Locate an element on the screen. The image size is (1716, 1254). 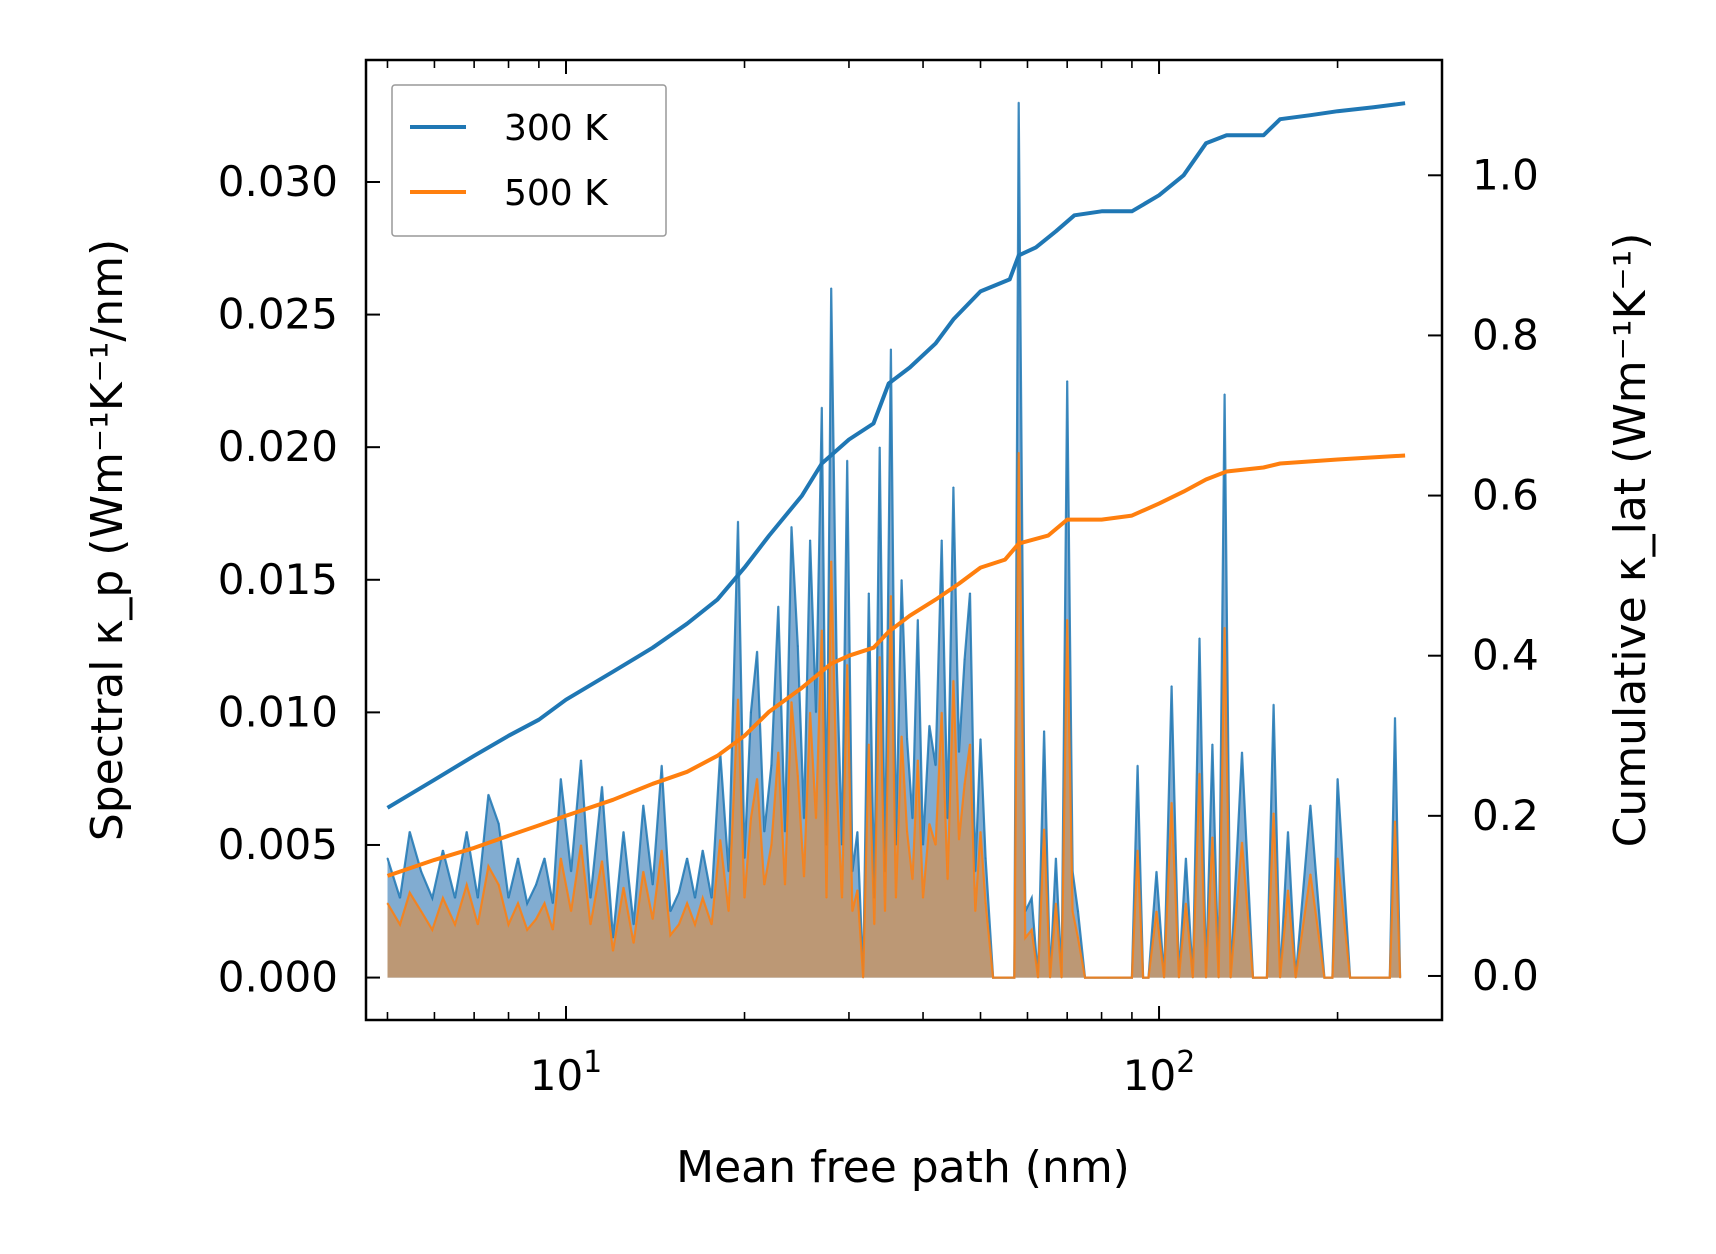
y2-tick-label: 0.8 is located at coordinates (1505, 334).